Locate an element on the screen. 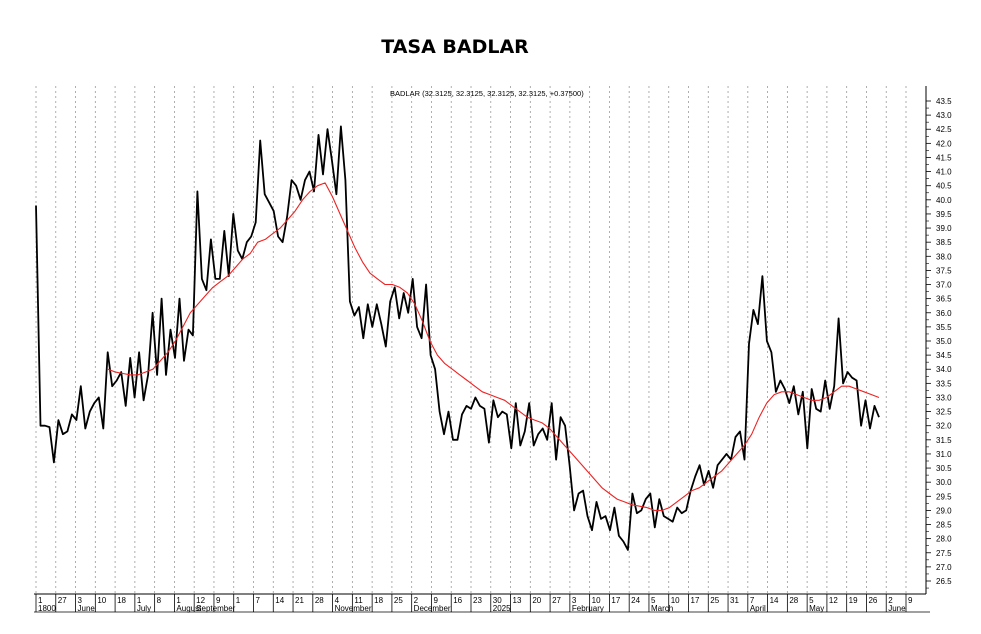 This screenshot has width=981, height=634. x-month-label: 2025 is located at coordinates (502, 608).